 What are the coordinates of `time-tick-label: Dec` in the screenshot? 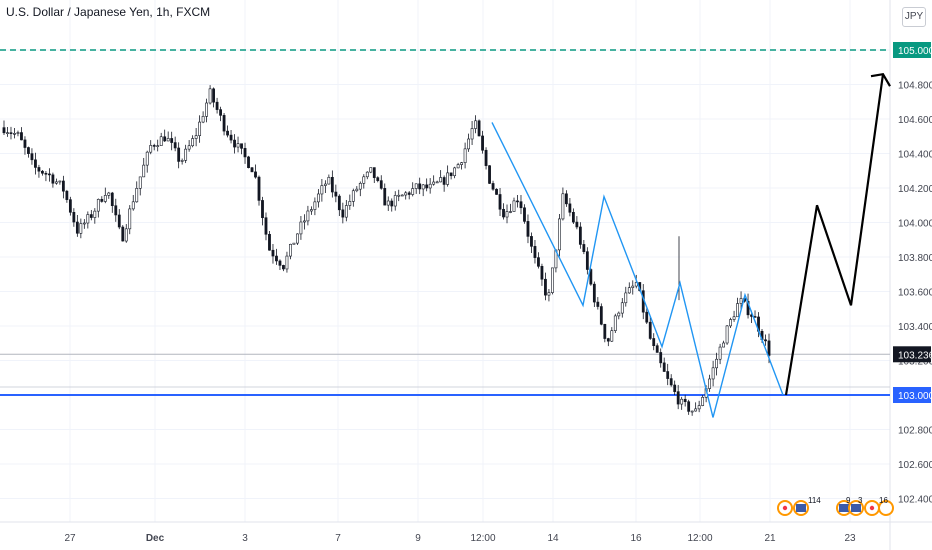 It's located at (155, 538).